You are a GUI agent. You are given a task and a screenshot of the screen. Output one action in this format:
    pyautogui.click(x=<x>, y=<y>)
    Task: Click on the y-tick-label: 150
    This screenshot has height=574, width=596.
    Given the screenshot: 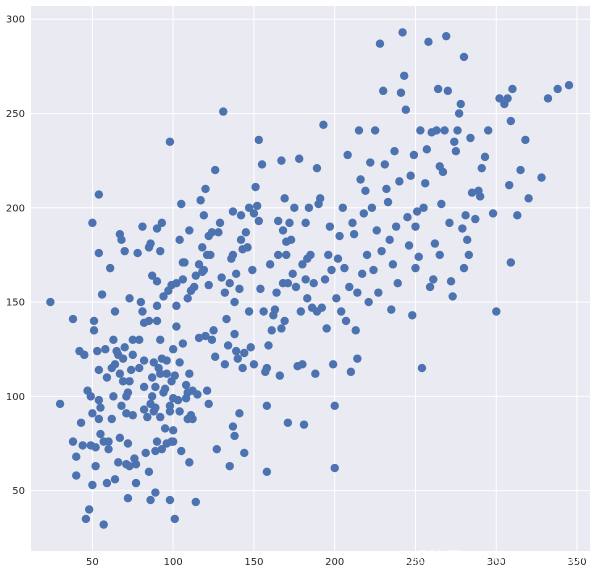 What is the action you would take?
    pyautogui.click(x=15, y=303)
    